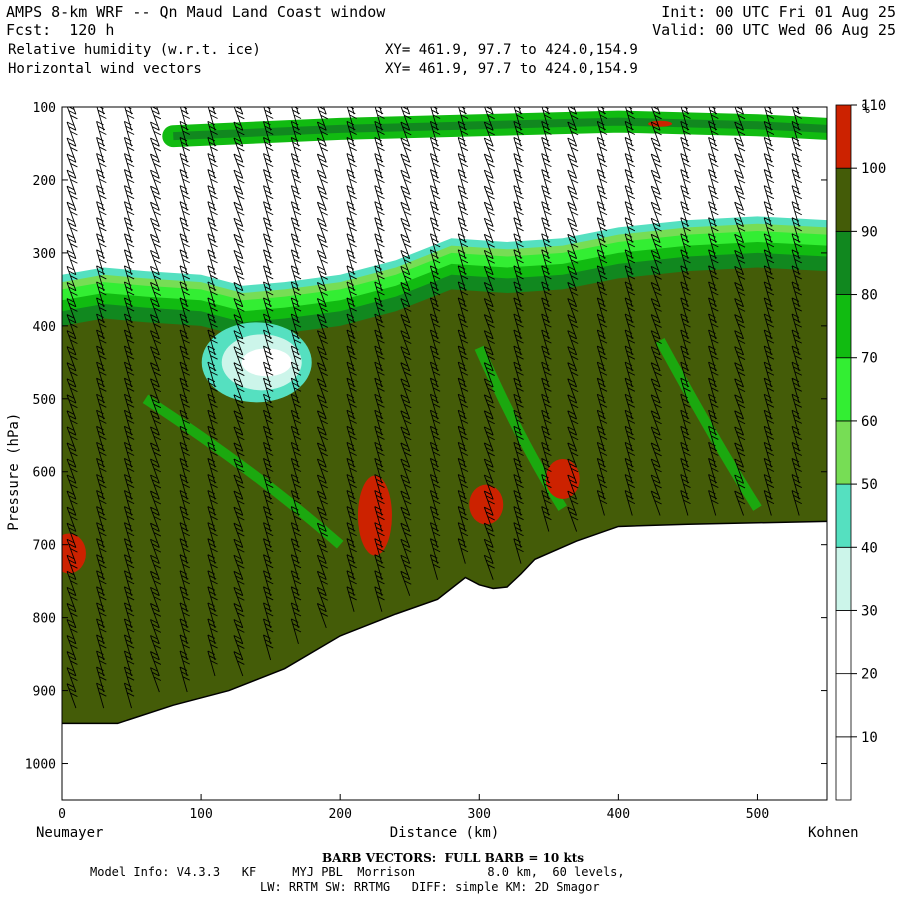 This screenshot has height=900, width=900. I want to click on y-tick-label: 100, so click(44, 108).